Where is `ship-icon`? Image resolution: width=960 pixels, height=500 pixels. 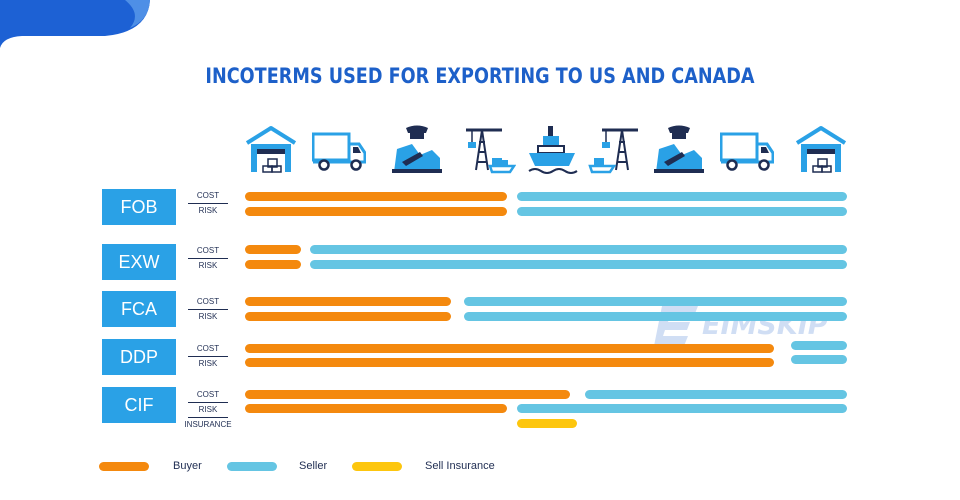
ship-icon is located at coordinates (552, 149).